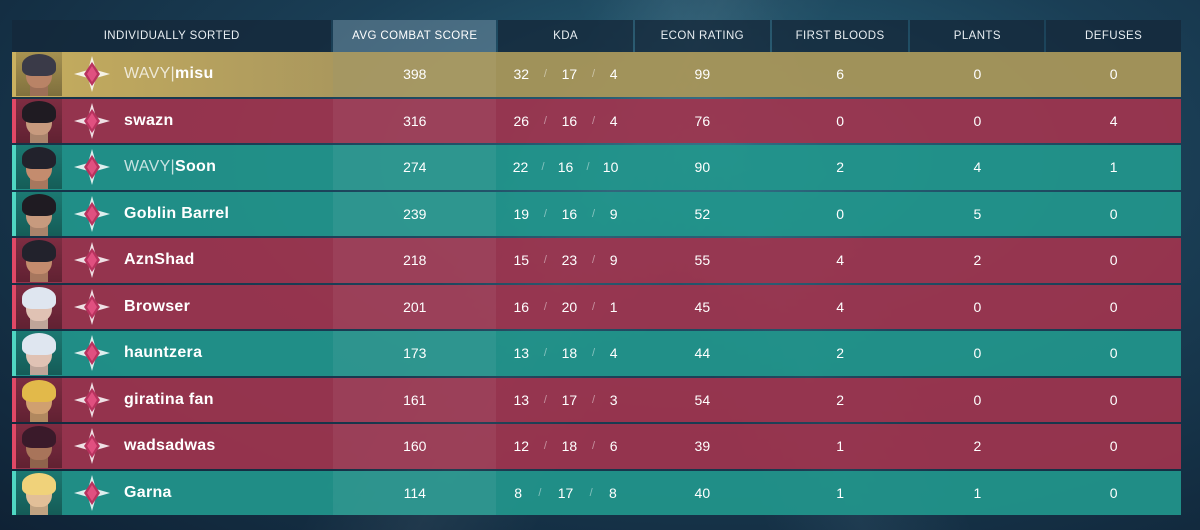 Image resolution: width=1200 pixels, height=530 pixels. Describe the element at coordinates (977, 492) in the screenshot. I see `plants-value: 1` at that location.